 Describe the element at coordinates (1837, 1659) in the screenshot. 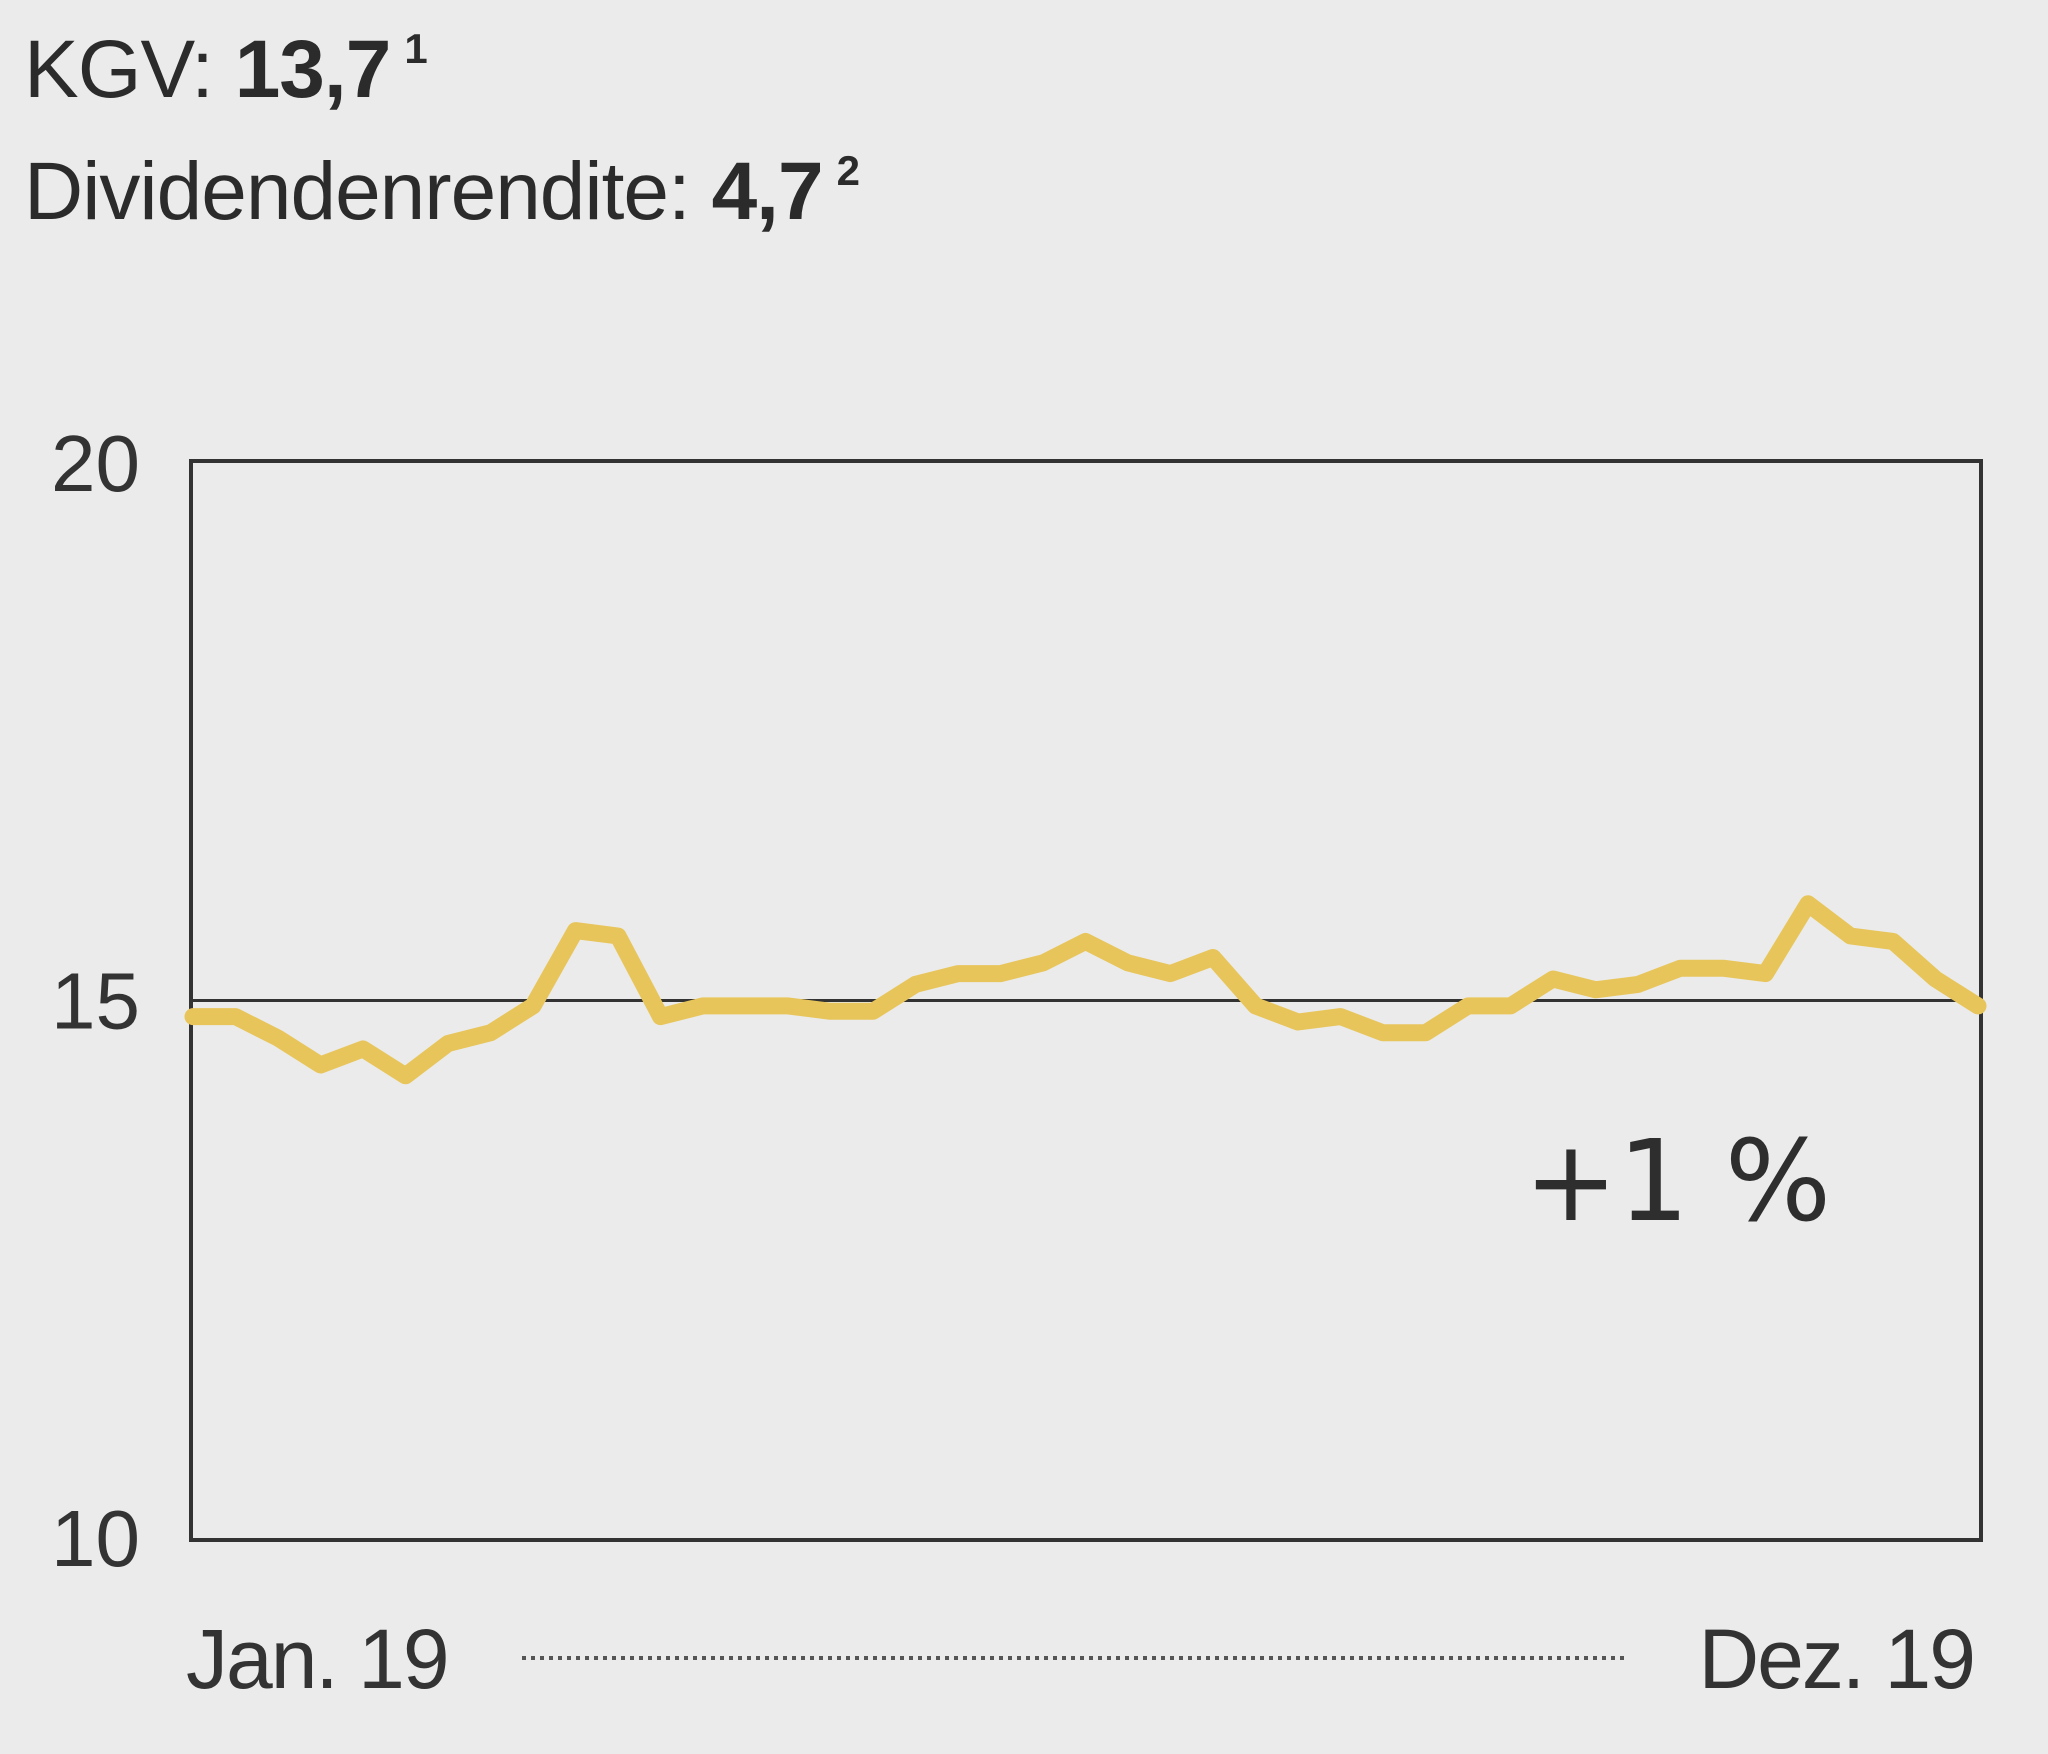

I see `x-label-end: Dez. 19` at that location.